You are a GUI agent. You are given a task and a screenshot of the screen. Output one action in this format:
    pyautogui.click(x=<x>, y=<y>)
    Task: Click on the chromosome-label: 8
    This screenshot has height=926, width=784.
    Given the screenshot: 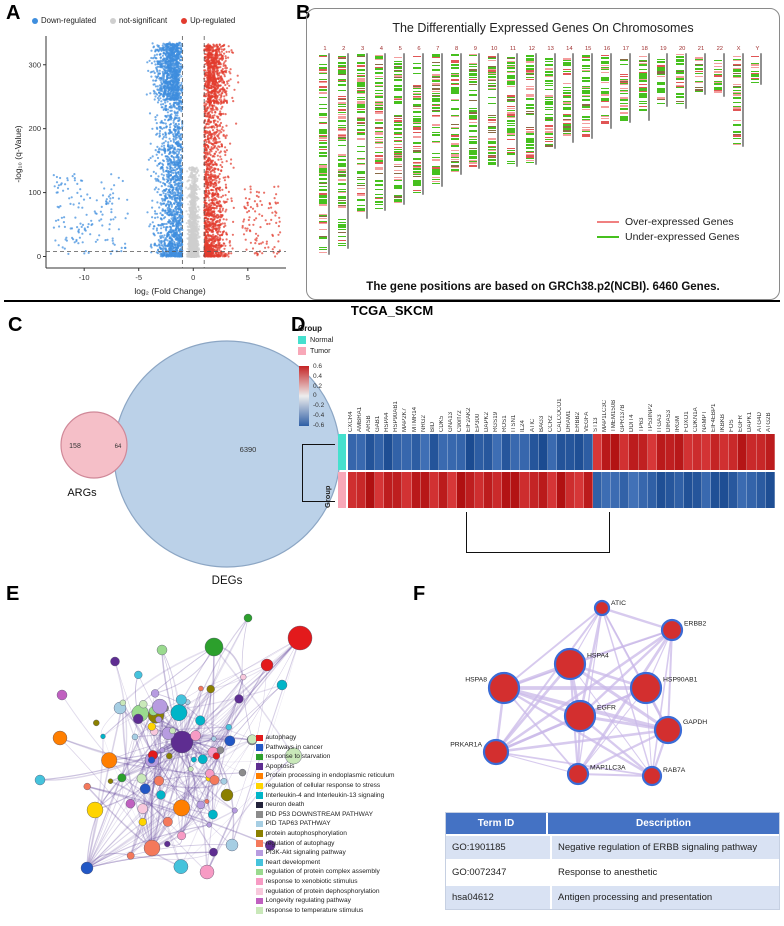 What is the action you would take?
    pyautogui.click(x=456, y=49)
    